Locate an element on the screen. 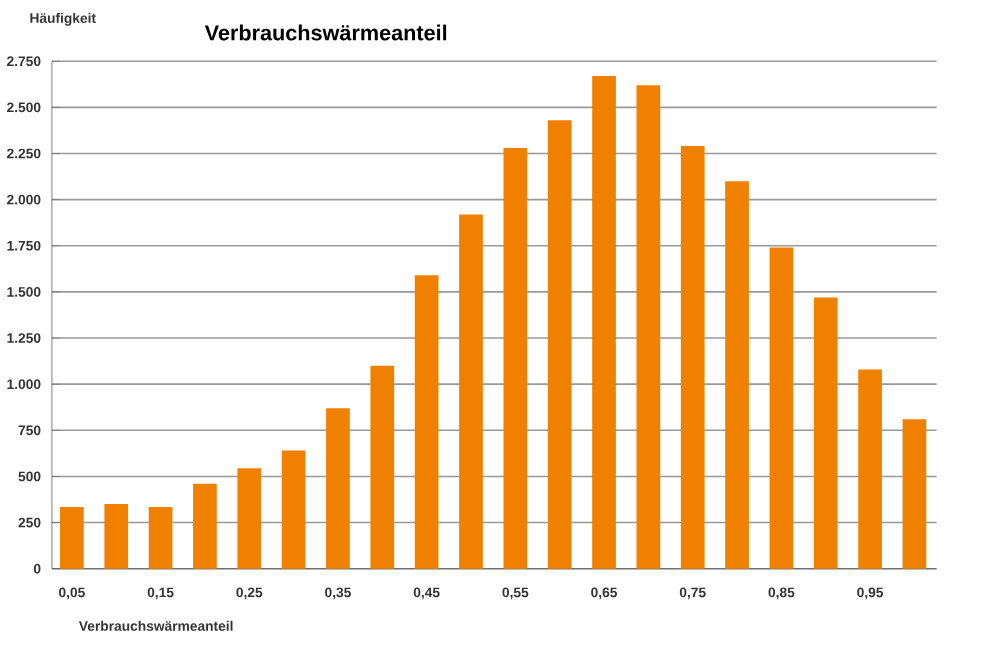 The height and width of the screenshot is (646, 1000). chart-title: Verbrauchswärmeanteil is located at coordinates (325, 32).